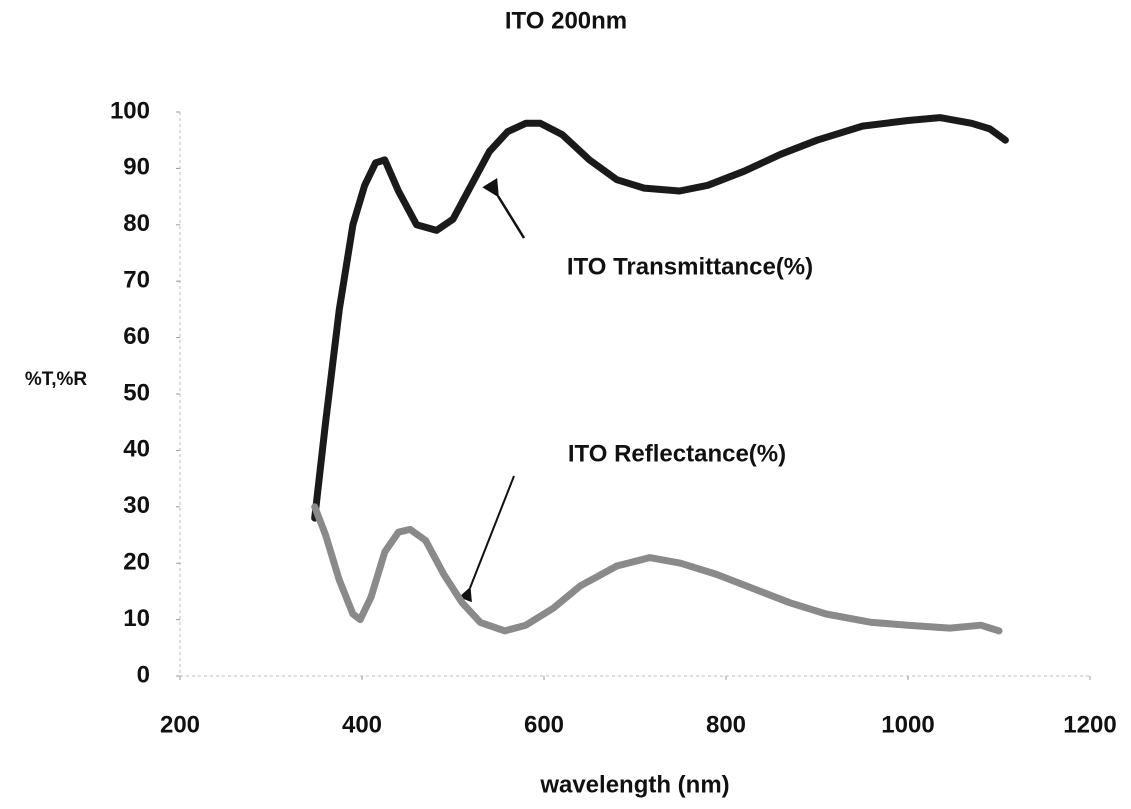 Image resolution: width=1131 pixels, height=809 pixels. I want to click on y-tick-label: 70, so click(136, 280).